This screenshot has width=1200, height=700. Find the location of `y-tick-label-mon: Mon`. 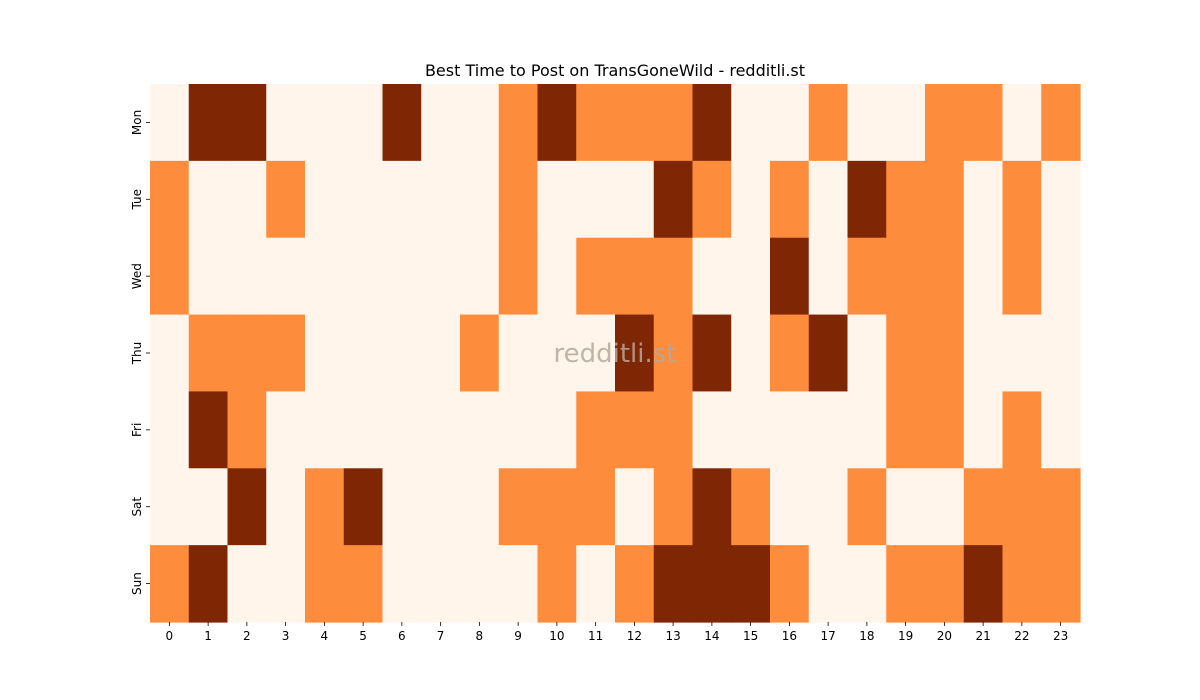

y-tick-label-mon: Mon is located at coordinates (137, 122).